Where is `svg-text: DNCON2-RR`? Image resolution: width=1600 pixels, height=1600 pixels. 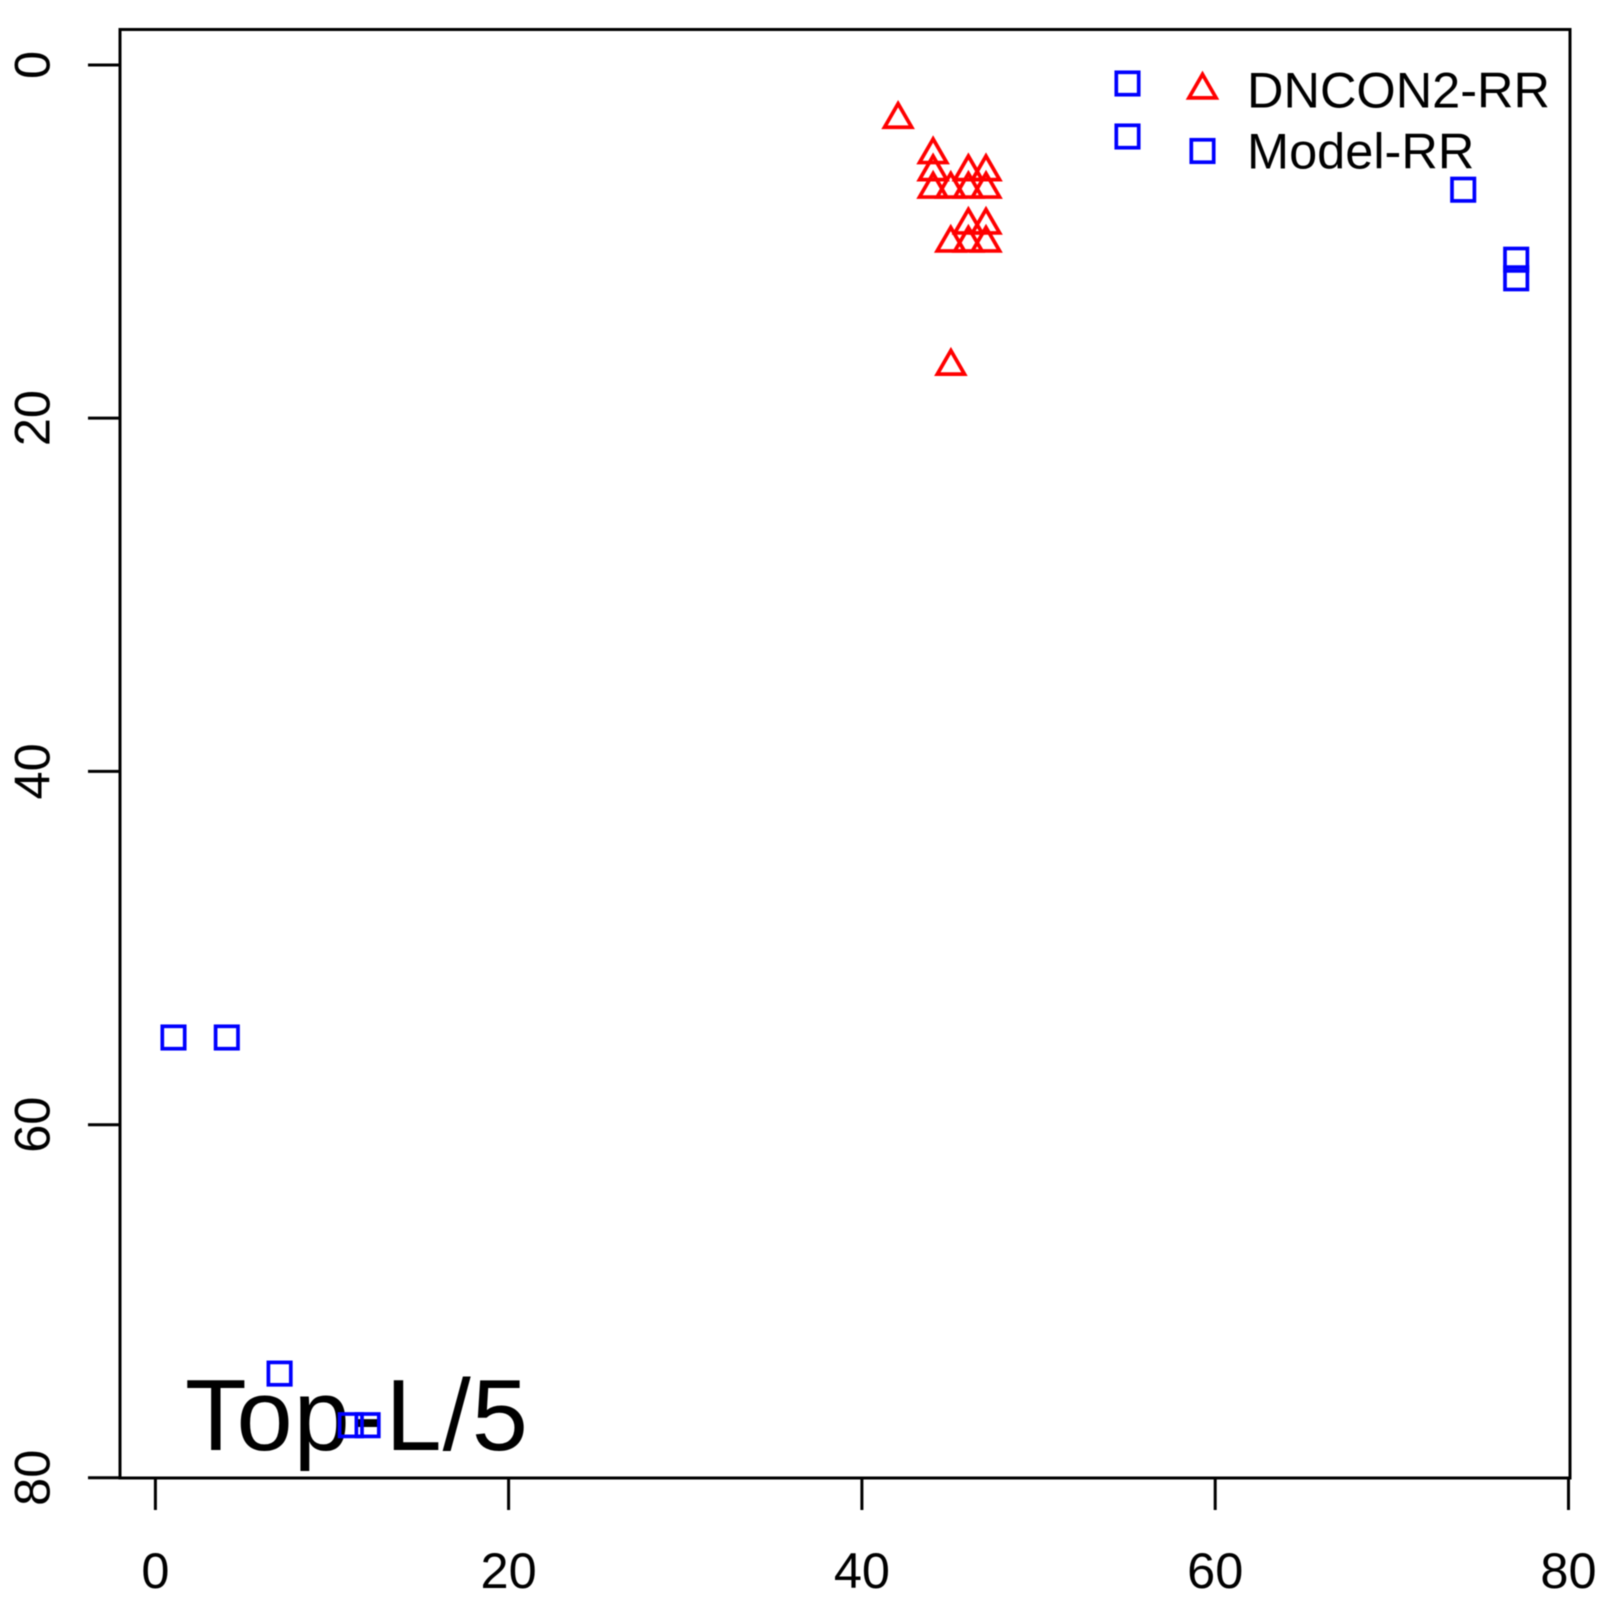
svg-text: DNCON2-RR is located at coordinates (1398, 89).